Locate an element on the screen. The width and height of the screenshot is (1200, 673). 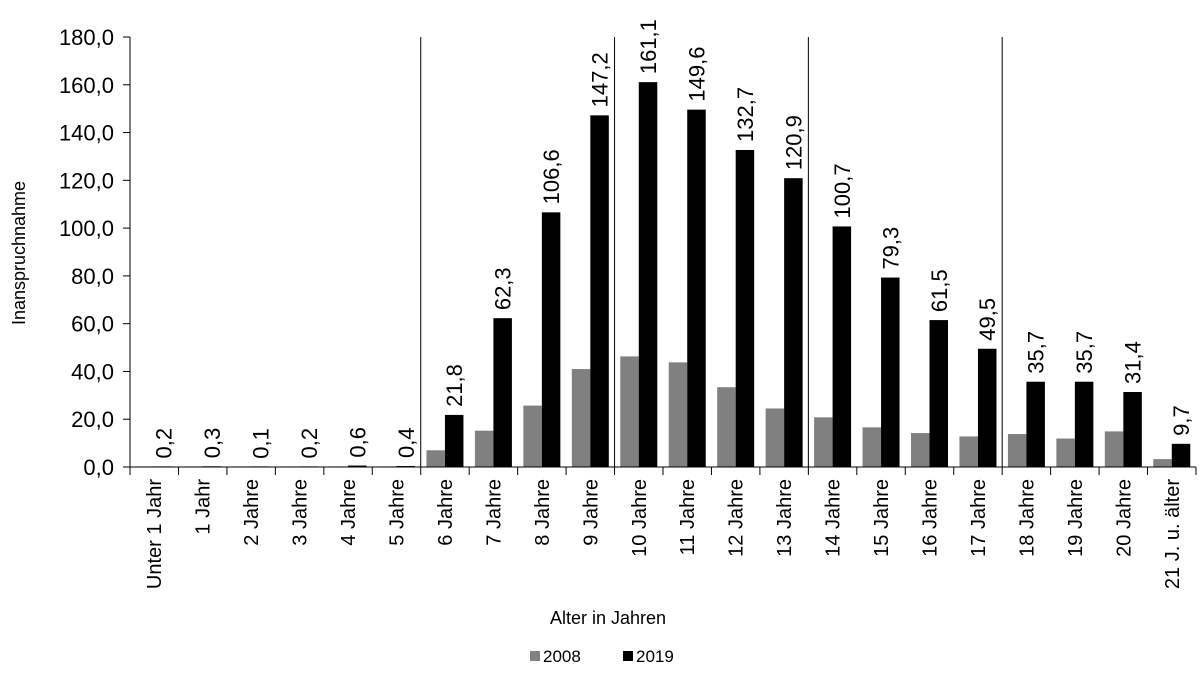
y-tick-label: 60,0 is located at coordinates (92, 324).